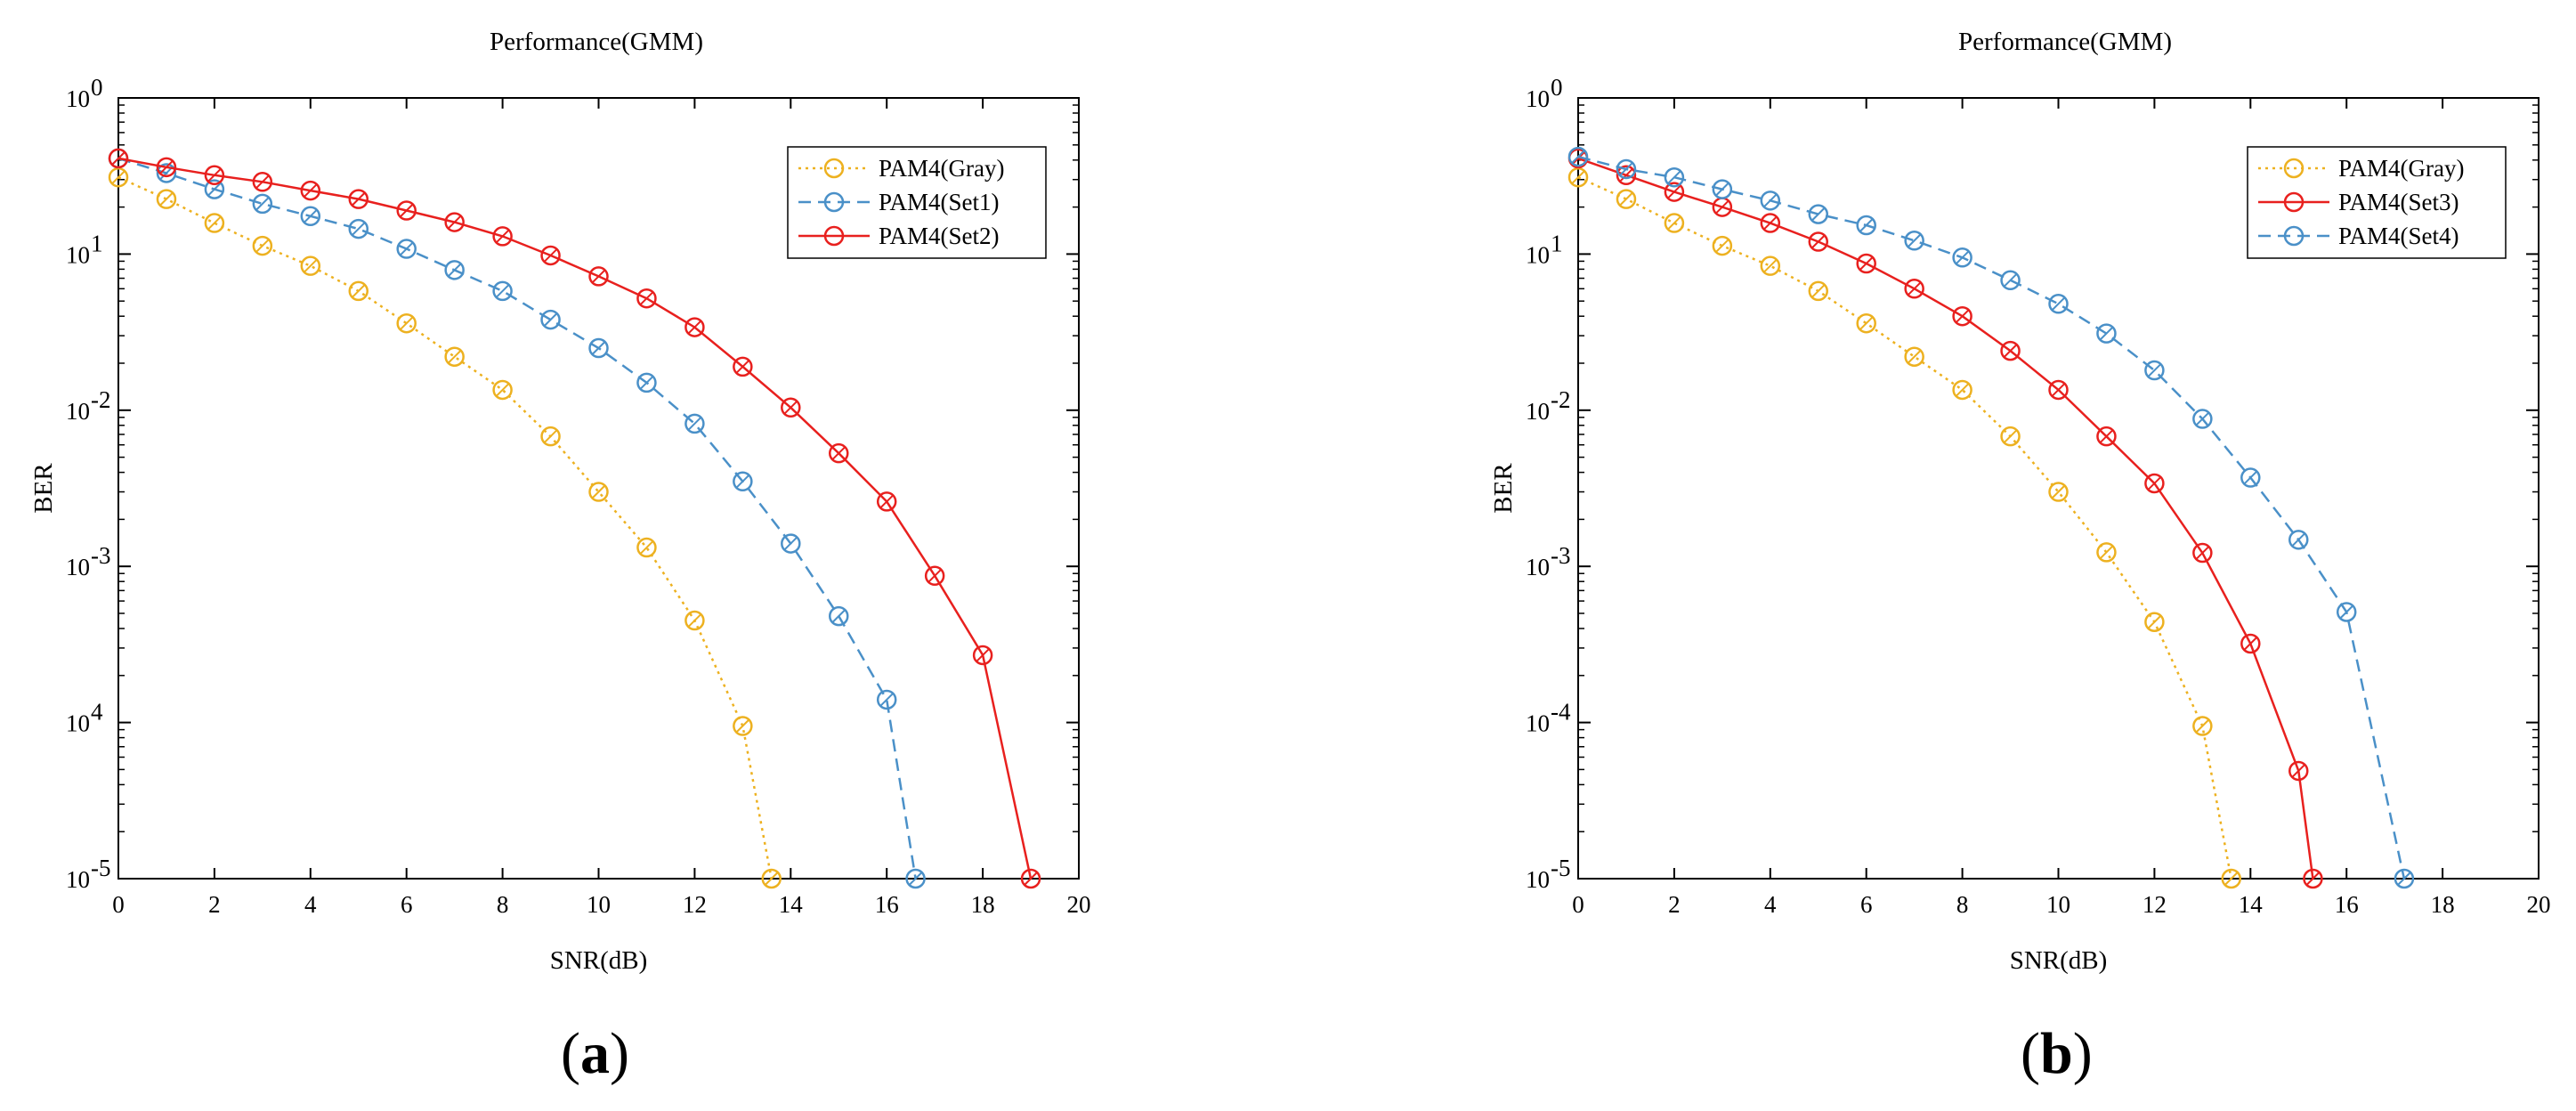 The width and height of the screenshot is (2576, 1111). I want to click on y-tick-label: 10 4, so click(84, 718).